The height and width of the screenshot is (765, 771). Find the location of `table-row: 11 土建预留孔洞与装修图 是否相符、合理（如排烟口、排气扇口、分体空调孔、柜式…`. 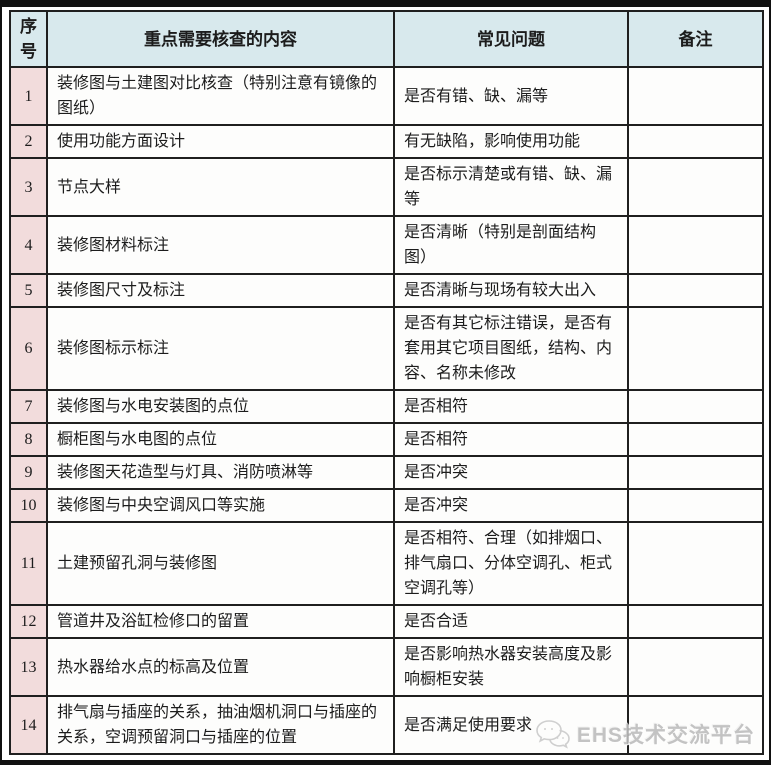

table-row: 11 土建预留孔洞与装修图 是否相符、合理（如排烟口、排气扇口、分体空调孔、柜式… is located at coordinates (386, 563).